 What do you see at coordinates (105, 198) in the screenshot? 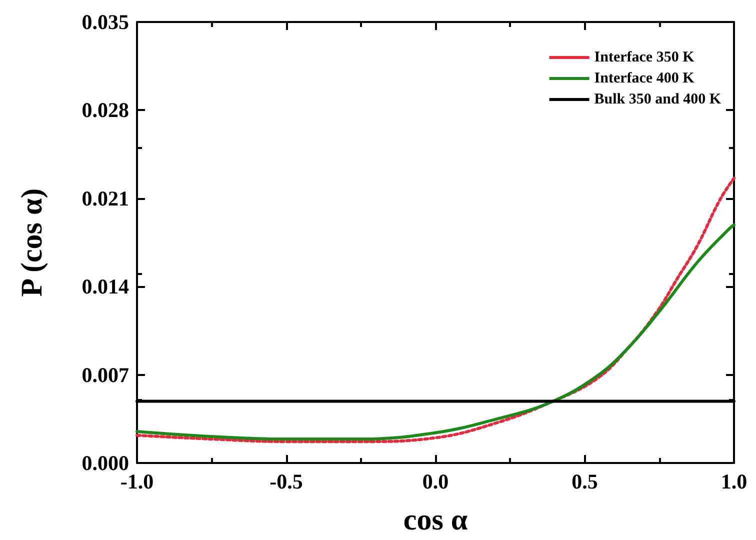
I see `y-tick-label: 0.021` at bounding box center [105, 198].